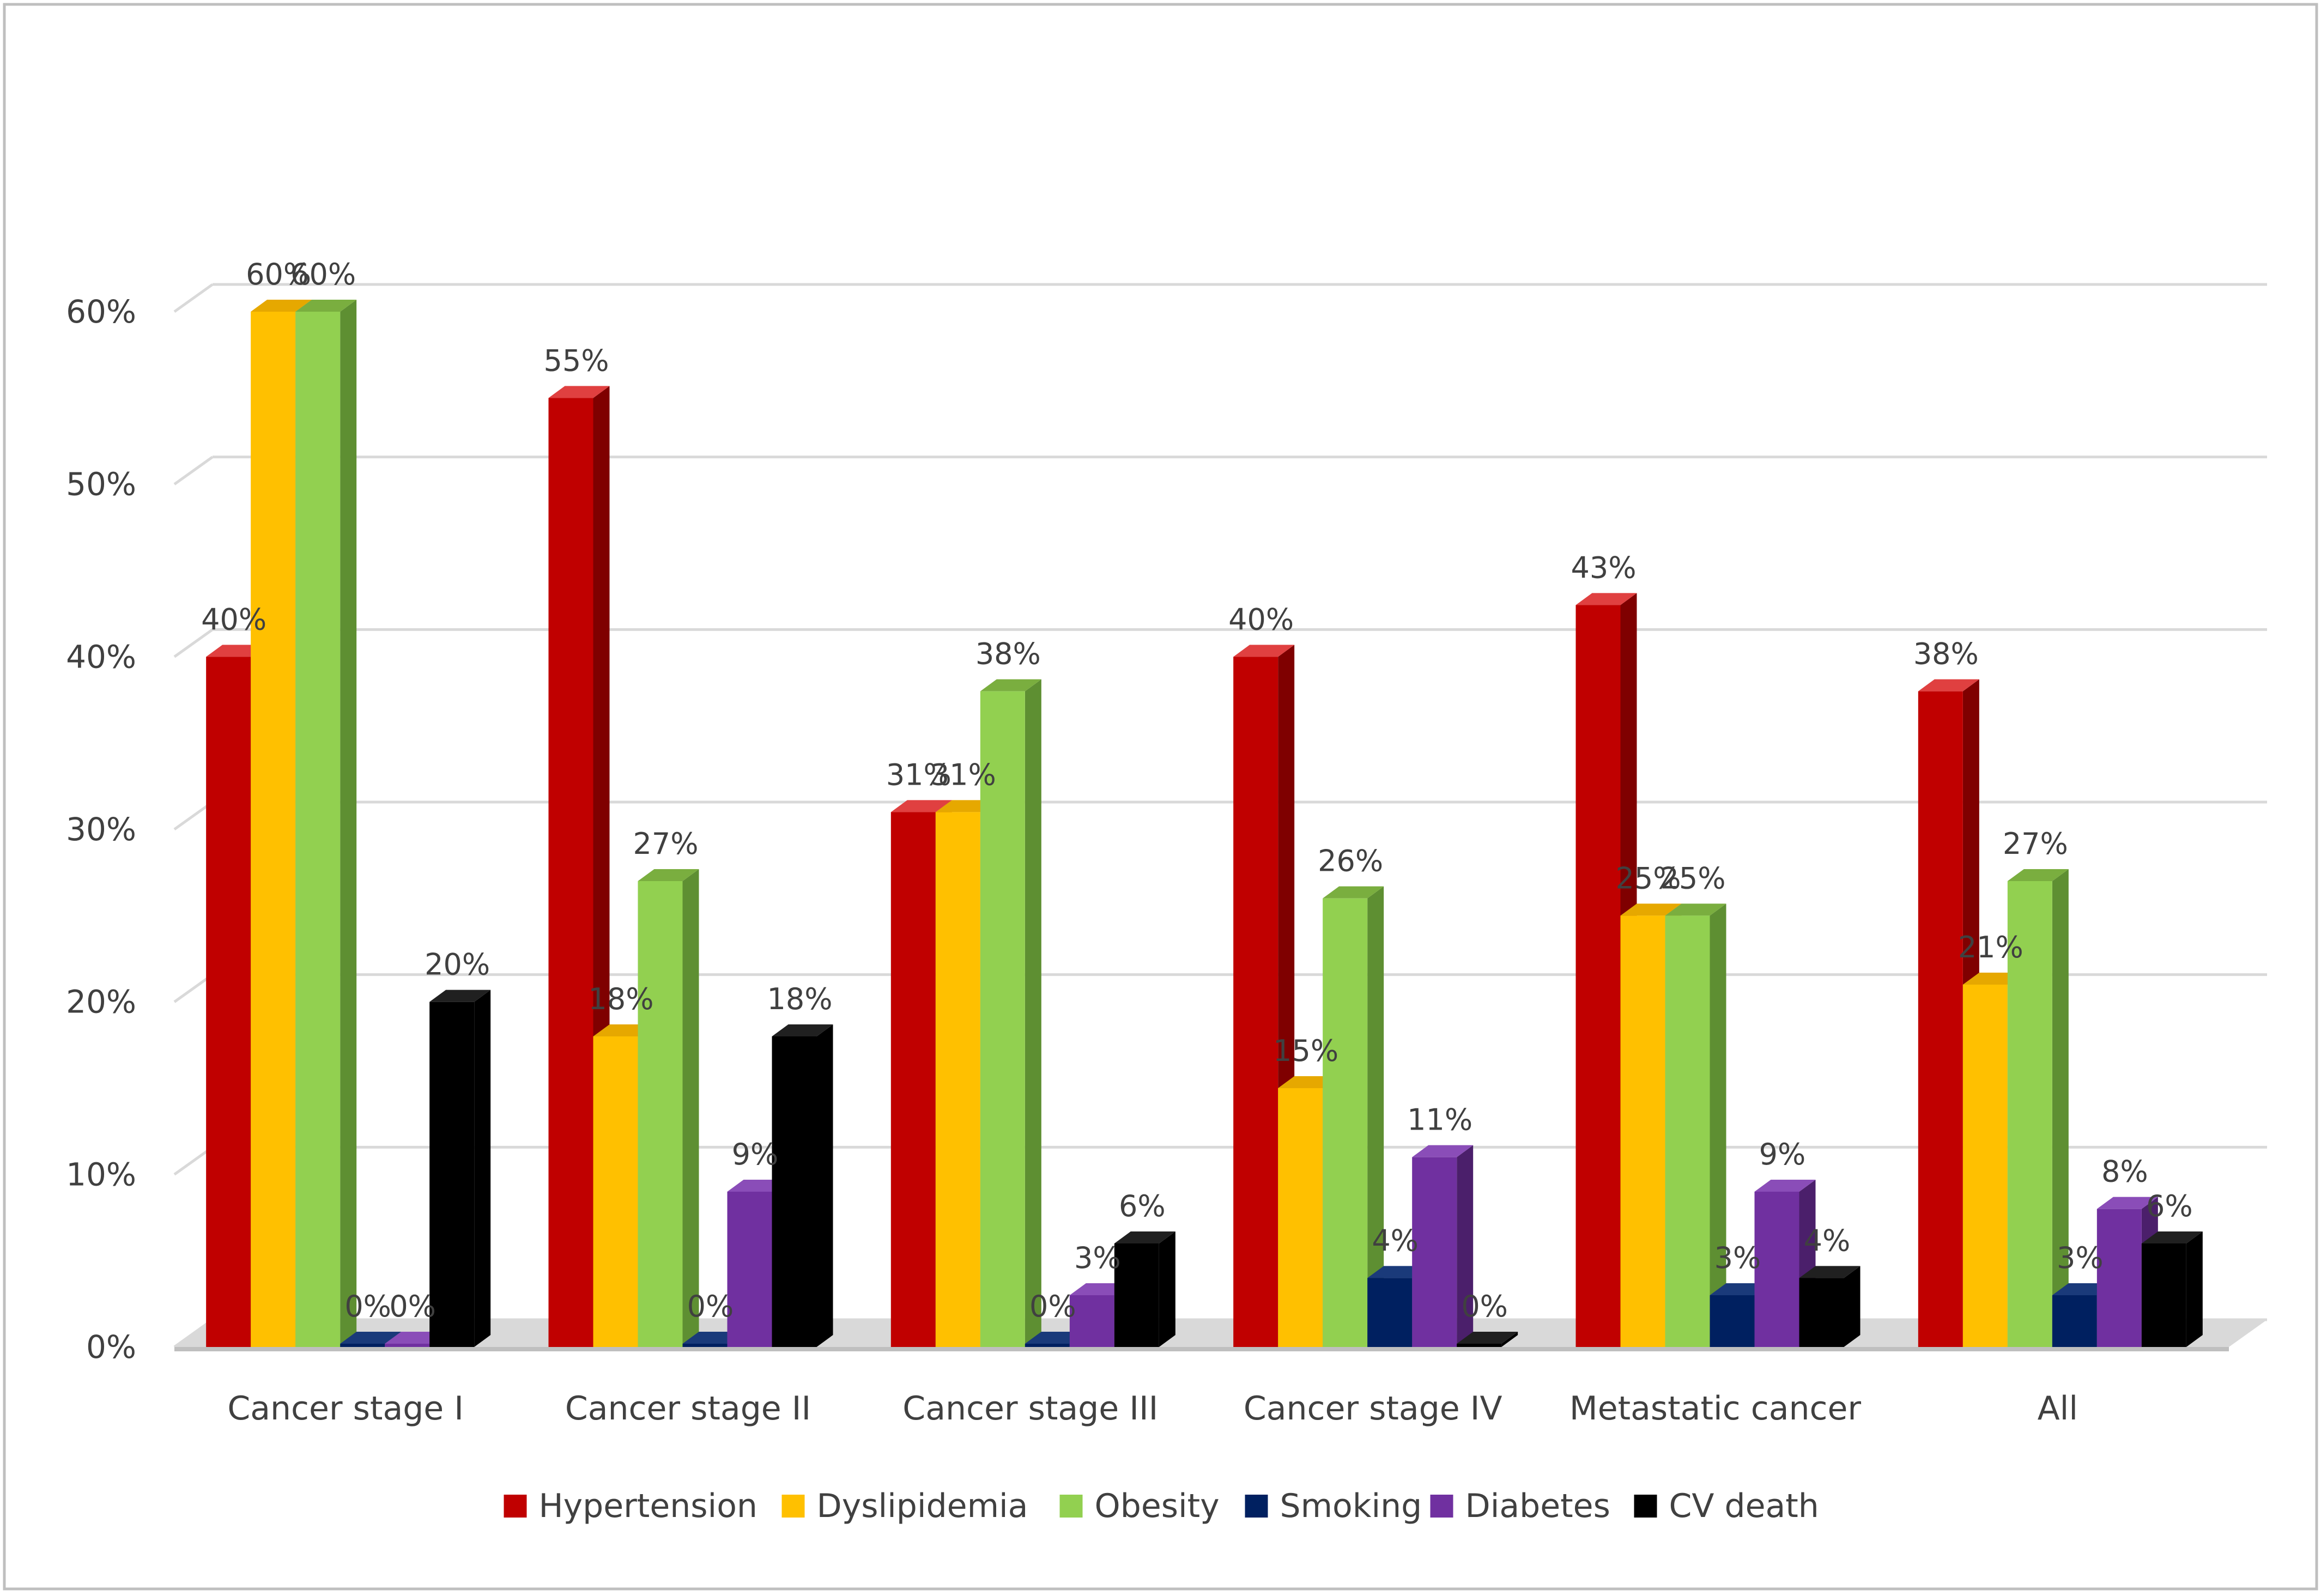  What do you see at coordinates (193, 471) in the screenshot?
I see `gridline-diagonal` at bounding box center [193, 471].